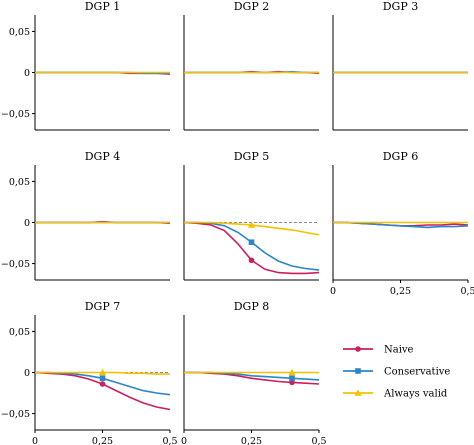 Image resolution: width=474 pixels, height=445 pixels. I want to click on legend-marker-conservative, so click(358, 371).